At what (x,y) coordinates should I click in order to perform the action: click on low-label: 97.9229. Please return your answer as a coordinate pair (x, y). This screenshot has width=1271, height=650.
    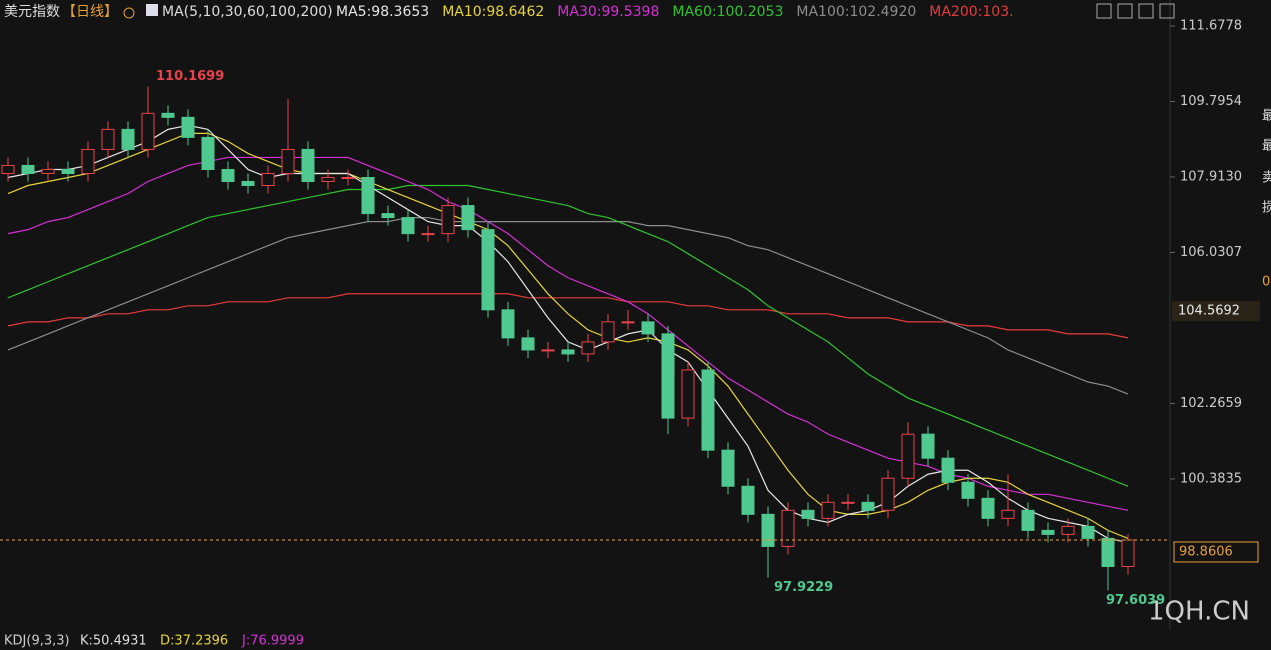
    Looking at the image, I should click on (803, 587).